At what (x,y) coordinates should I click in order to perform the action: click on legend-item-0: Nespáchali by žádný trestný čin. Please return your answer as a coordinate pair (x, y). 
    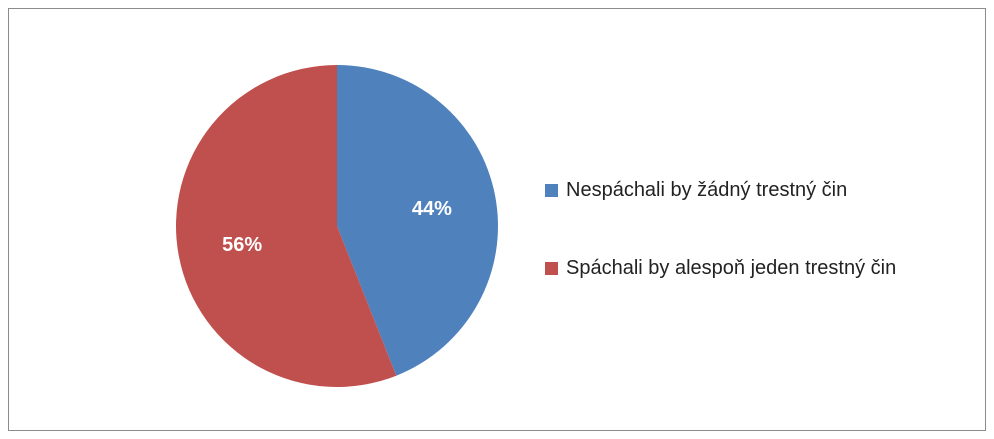
    Looking at the image, I should click on (720, 190).